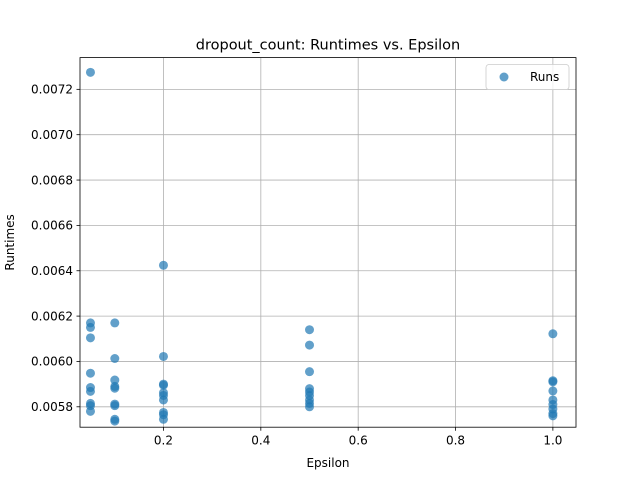  I want to click on y-tick-label: 0.0068, so click(52, 180).